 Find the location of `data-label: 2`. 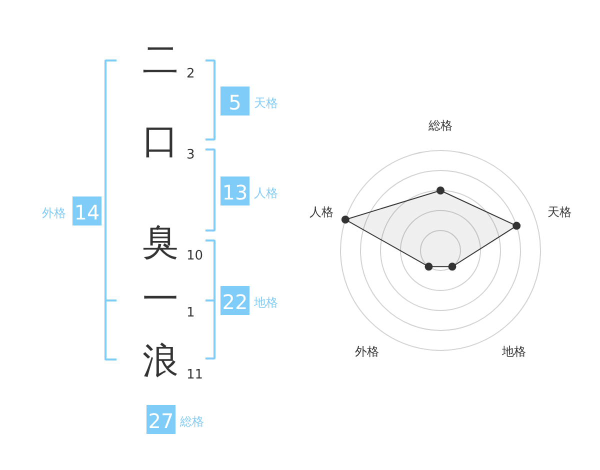

data-label: 2 is located at coordinates (190, 74).